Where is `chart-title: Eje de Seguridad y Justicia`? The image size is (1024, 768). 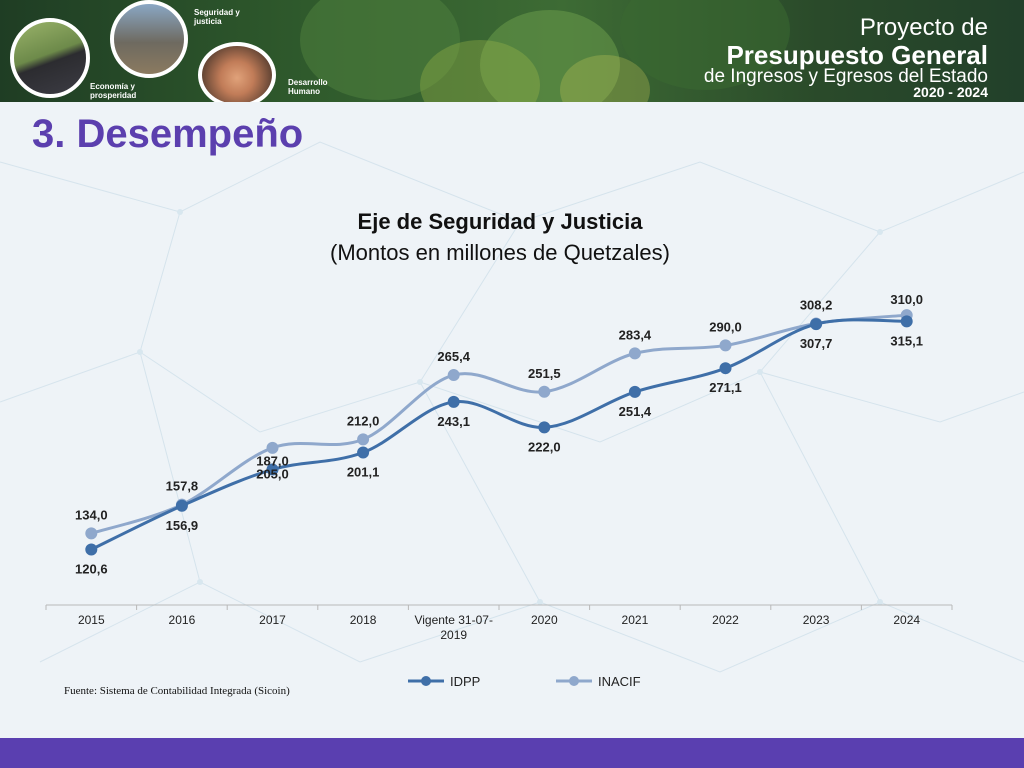 chart-title: Eje de Seguridad y Justicia is located at coordinates (500, 221).